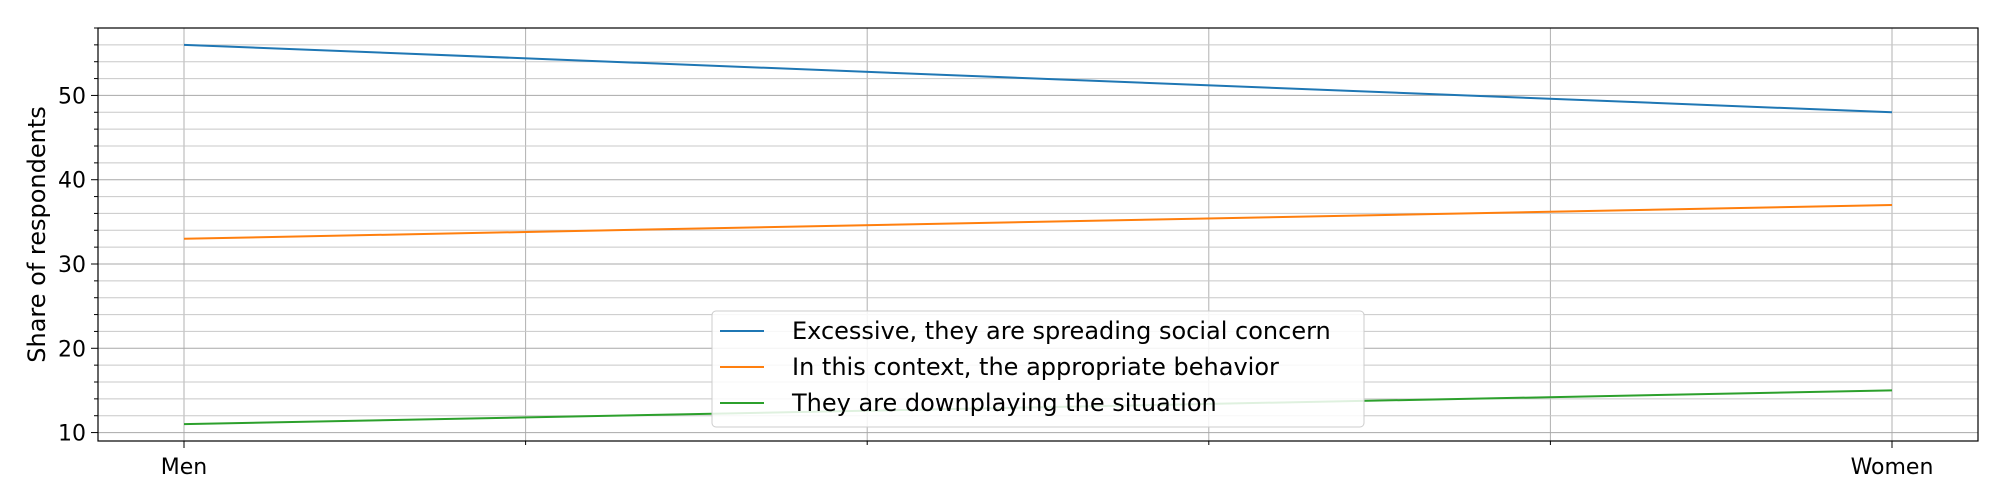  What do you see at coordinates (72, 96) in the screenshot?
I see `y-tick-label: 50` at bounding box center [72, 96].